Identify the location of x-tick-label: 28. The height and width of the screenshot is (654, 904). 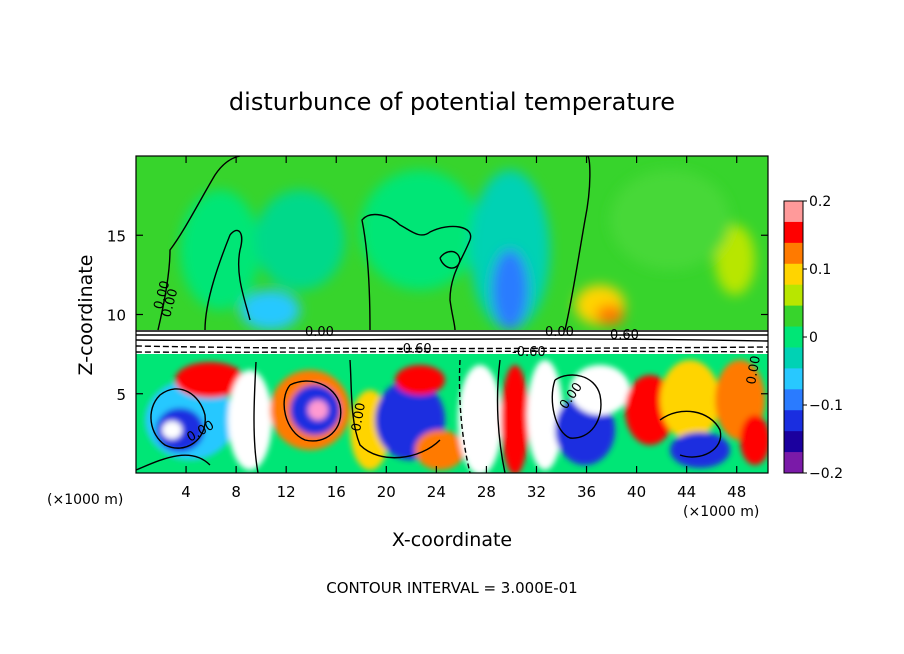
(486, 492).